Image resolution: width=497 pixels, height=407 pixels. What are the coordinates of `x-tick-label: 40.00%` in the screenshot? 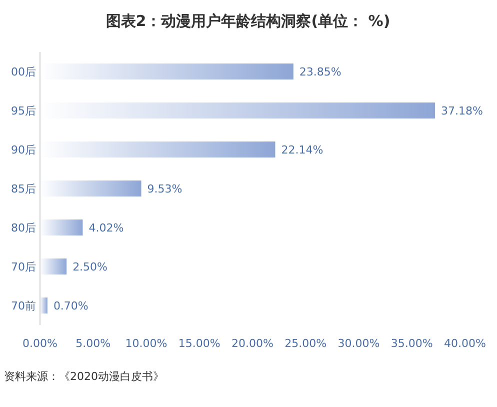 It's located at (465, 343).